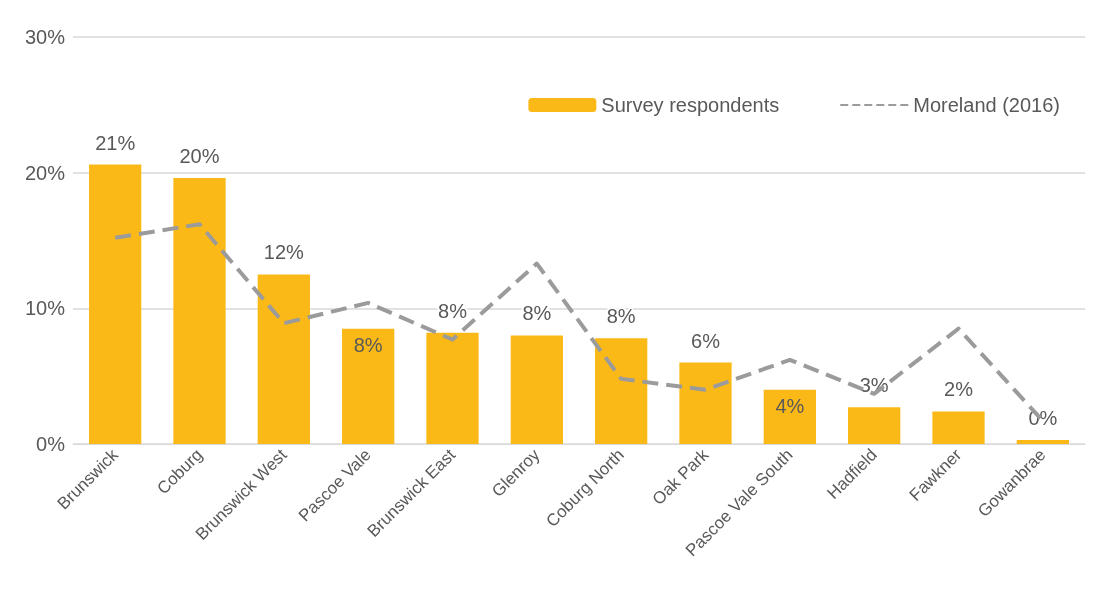 The image size is (1113, 601). What do you see at coordinates (690, 105) in the screenshot?
I see `legend-label: Survey respondents` at bounding box center [690, 105].